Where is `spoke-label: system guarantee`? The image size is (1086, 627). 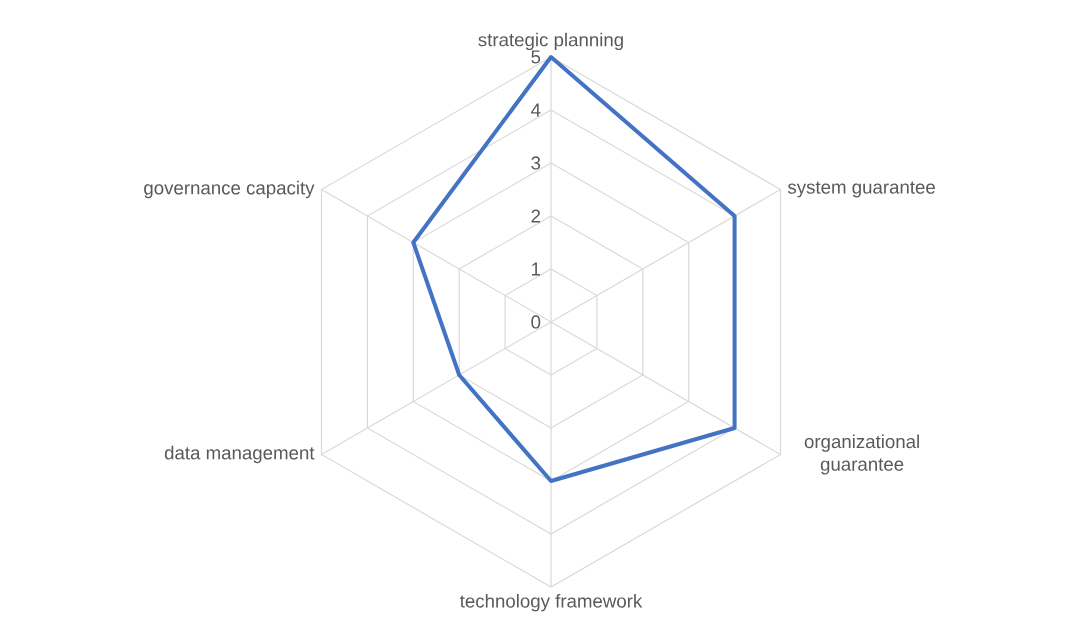 spoke-label: system guarantee is located at coordinates (861, 189).